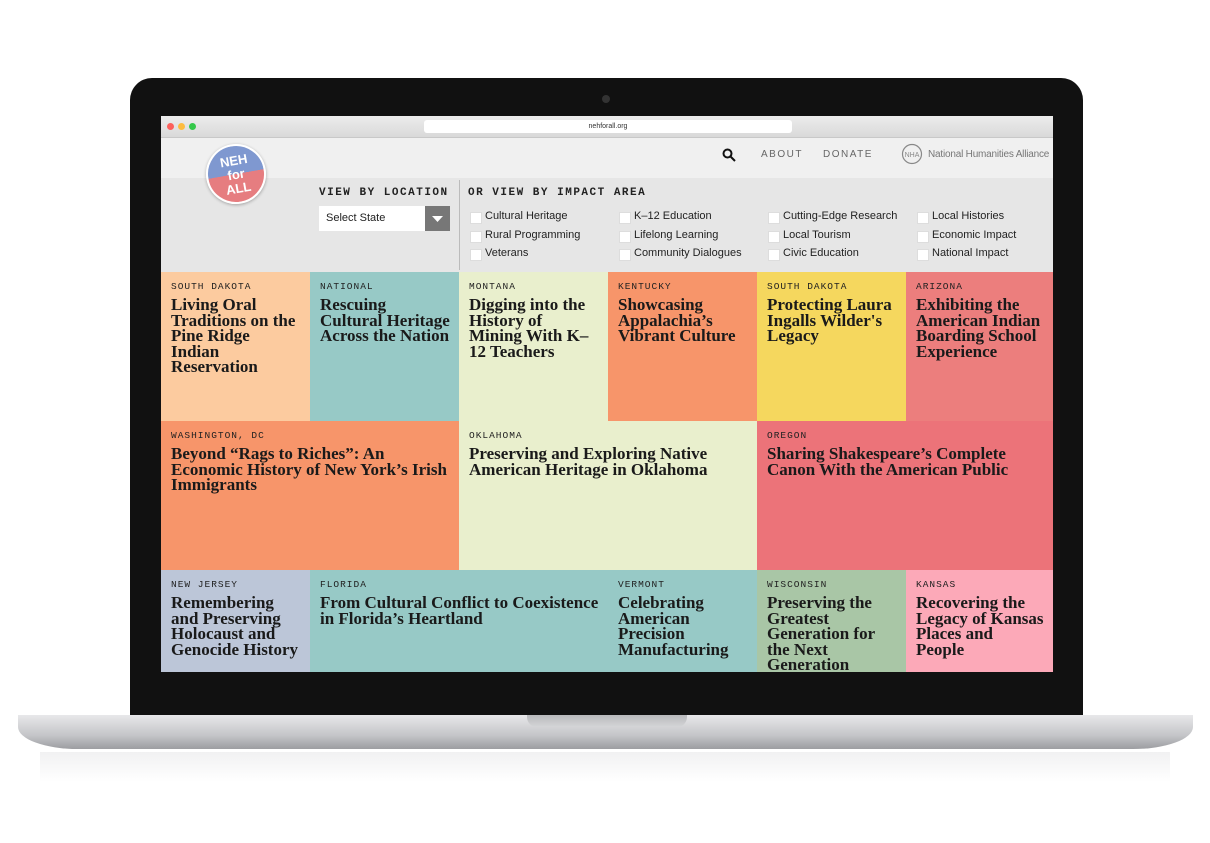 The width and height of the screenshot is (1210, 843). I want to click on checkbox-label: Cultural Heritage, so click(526, 216).